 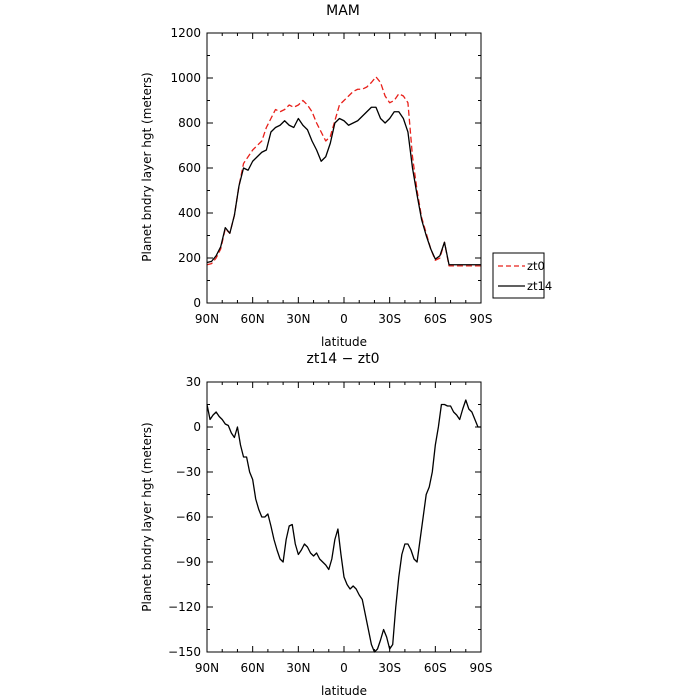 I want to click on top-y-tick-label: 0, so click(x=197, y=303).